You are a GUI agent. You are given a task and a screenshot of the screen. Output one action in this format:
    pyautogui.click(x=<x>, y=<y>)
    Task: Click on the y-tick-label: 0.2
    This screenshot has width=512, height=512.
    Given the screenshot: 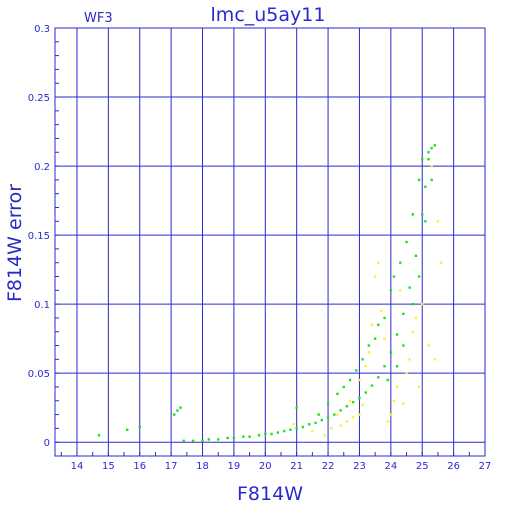 What is the action you would take?
    pyautogui.click(x=42, y=167)
    